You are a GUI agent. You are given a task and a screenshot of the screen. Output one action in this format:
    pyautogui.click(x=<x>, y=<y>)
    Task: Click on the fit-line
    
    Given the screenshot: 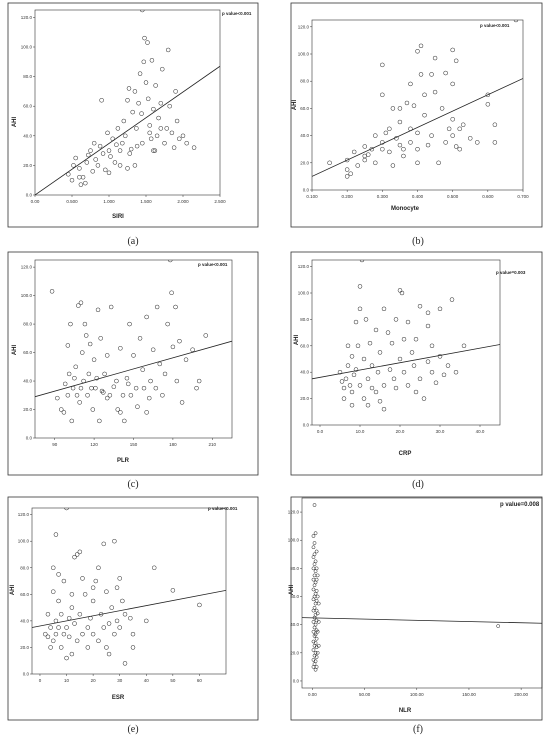 What is the action you would take?
    pyautogui.click(x=422, y=620)
    